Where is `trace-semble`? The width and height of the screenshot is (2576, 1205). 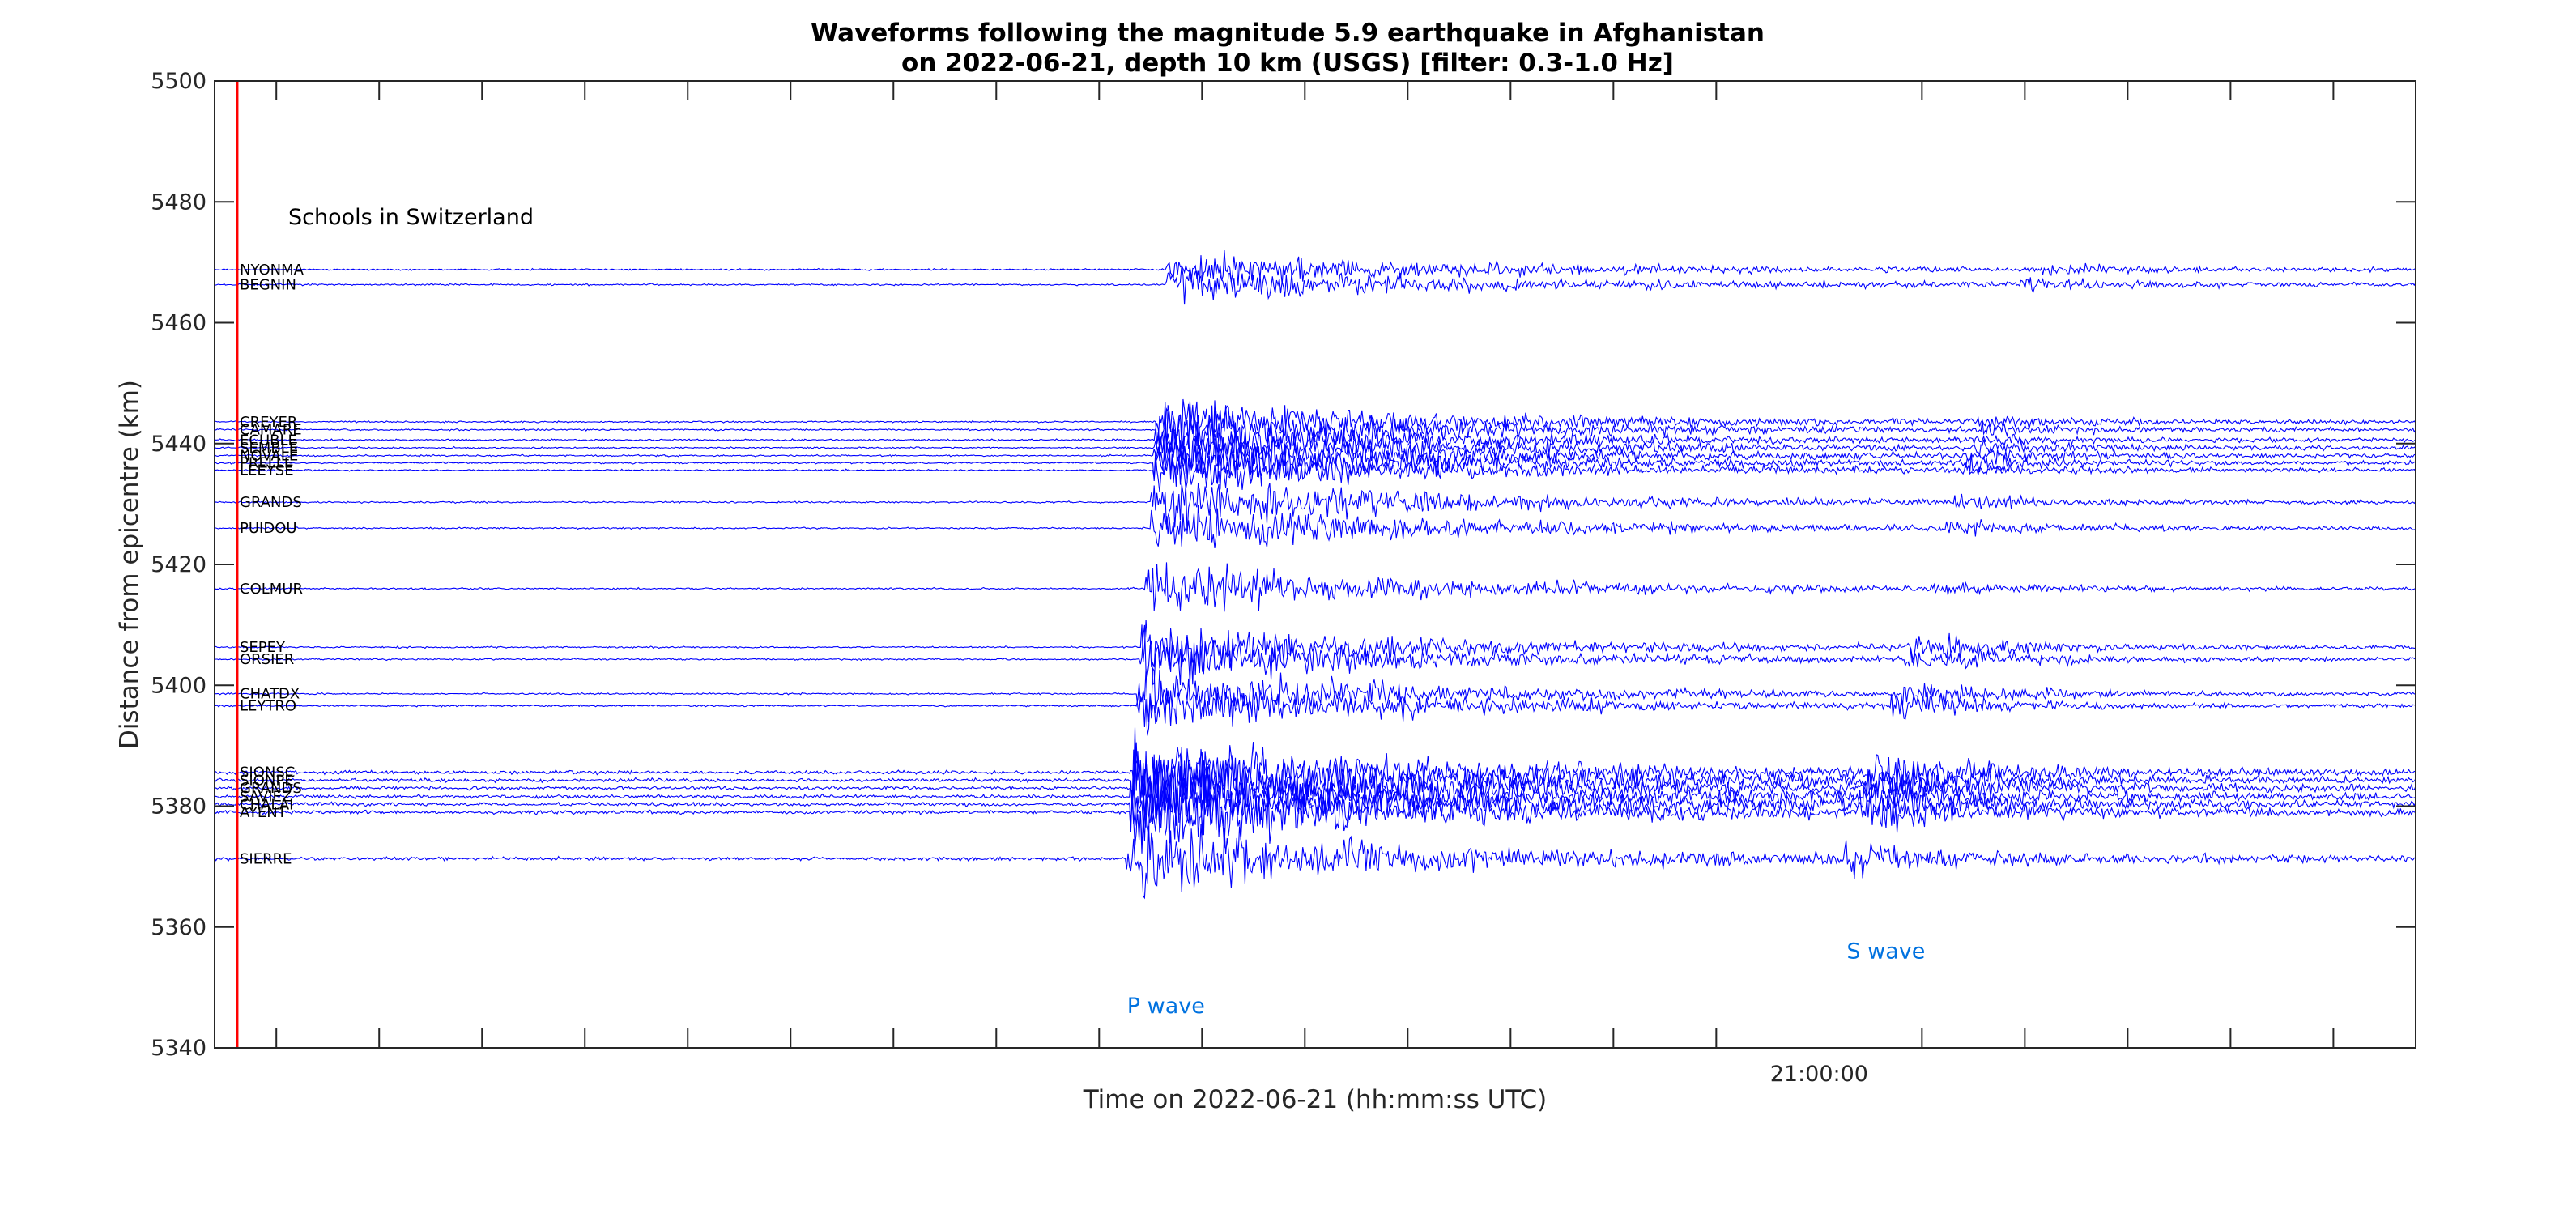
trace-semble is located at coordinates (1315, 451).